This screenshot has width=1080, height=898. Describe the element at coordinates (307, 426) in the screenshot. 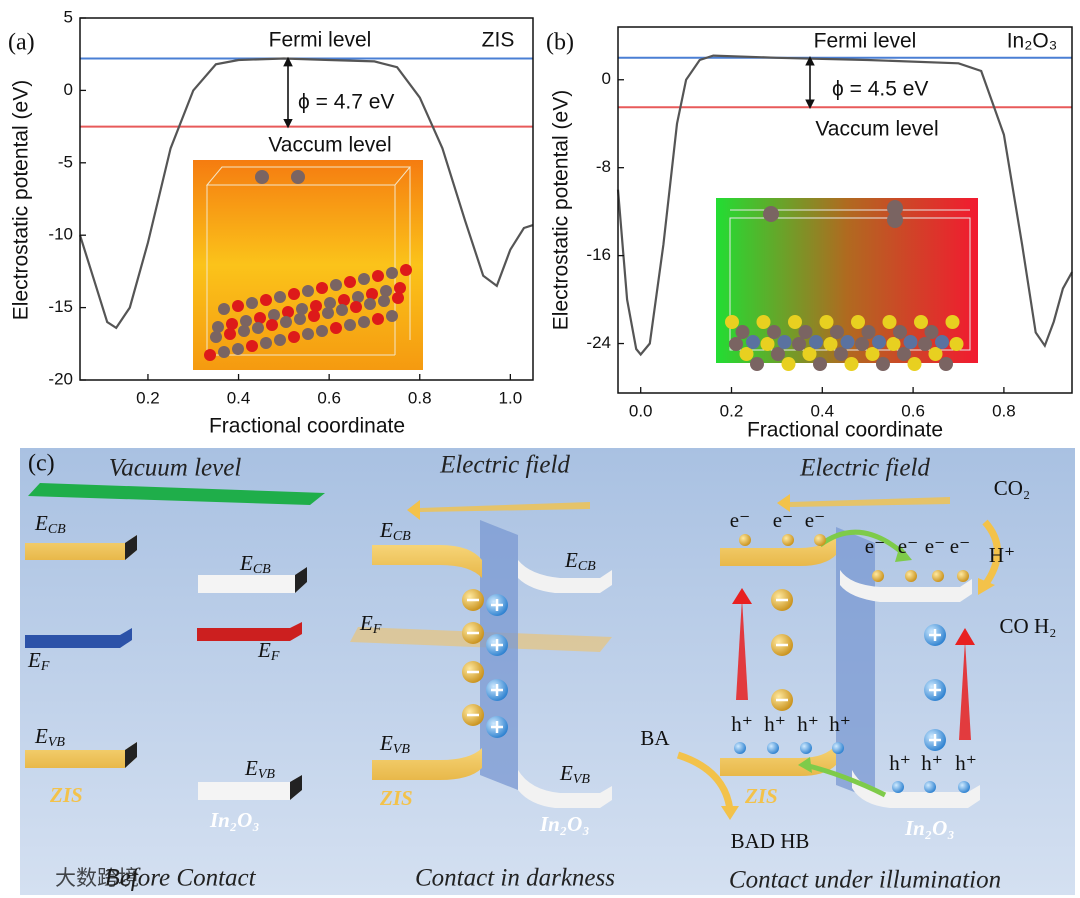

I see `x-axis-label: Fractional coordinate` at that location.